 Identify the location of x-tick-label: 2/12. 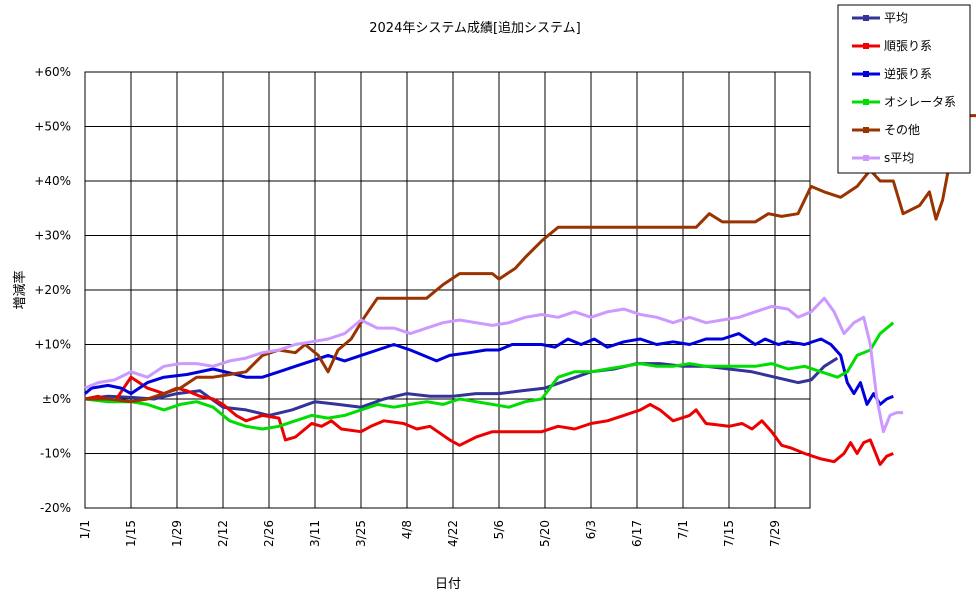
(223, 533).